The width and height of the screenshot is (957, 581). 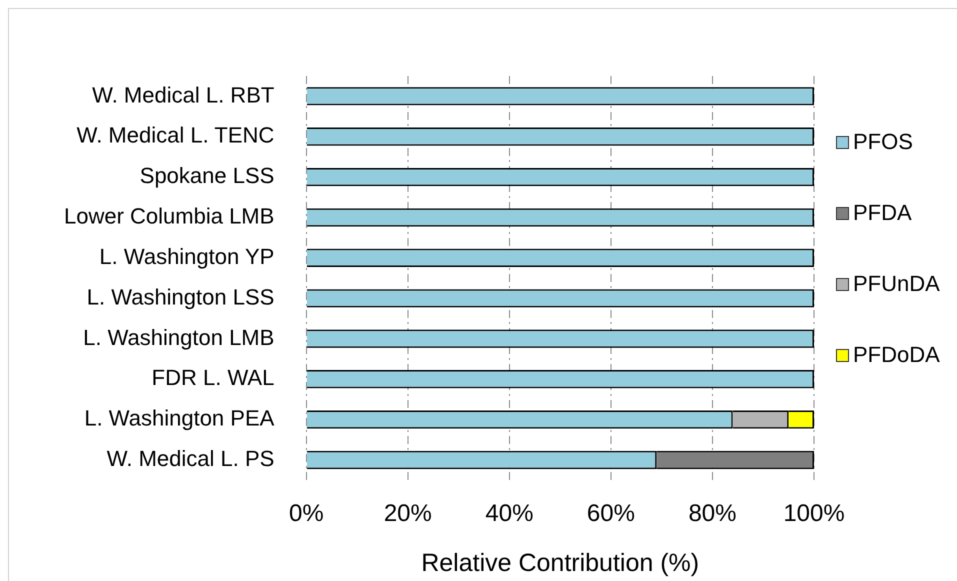 What do you see at coordinates (814, 514) in the screenshot?
I see `x-tick-label: 100%` at bounding box center [814, 514].